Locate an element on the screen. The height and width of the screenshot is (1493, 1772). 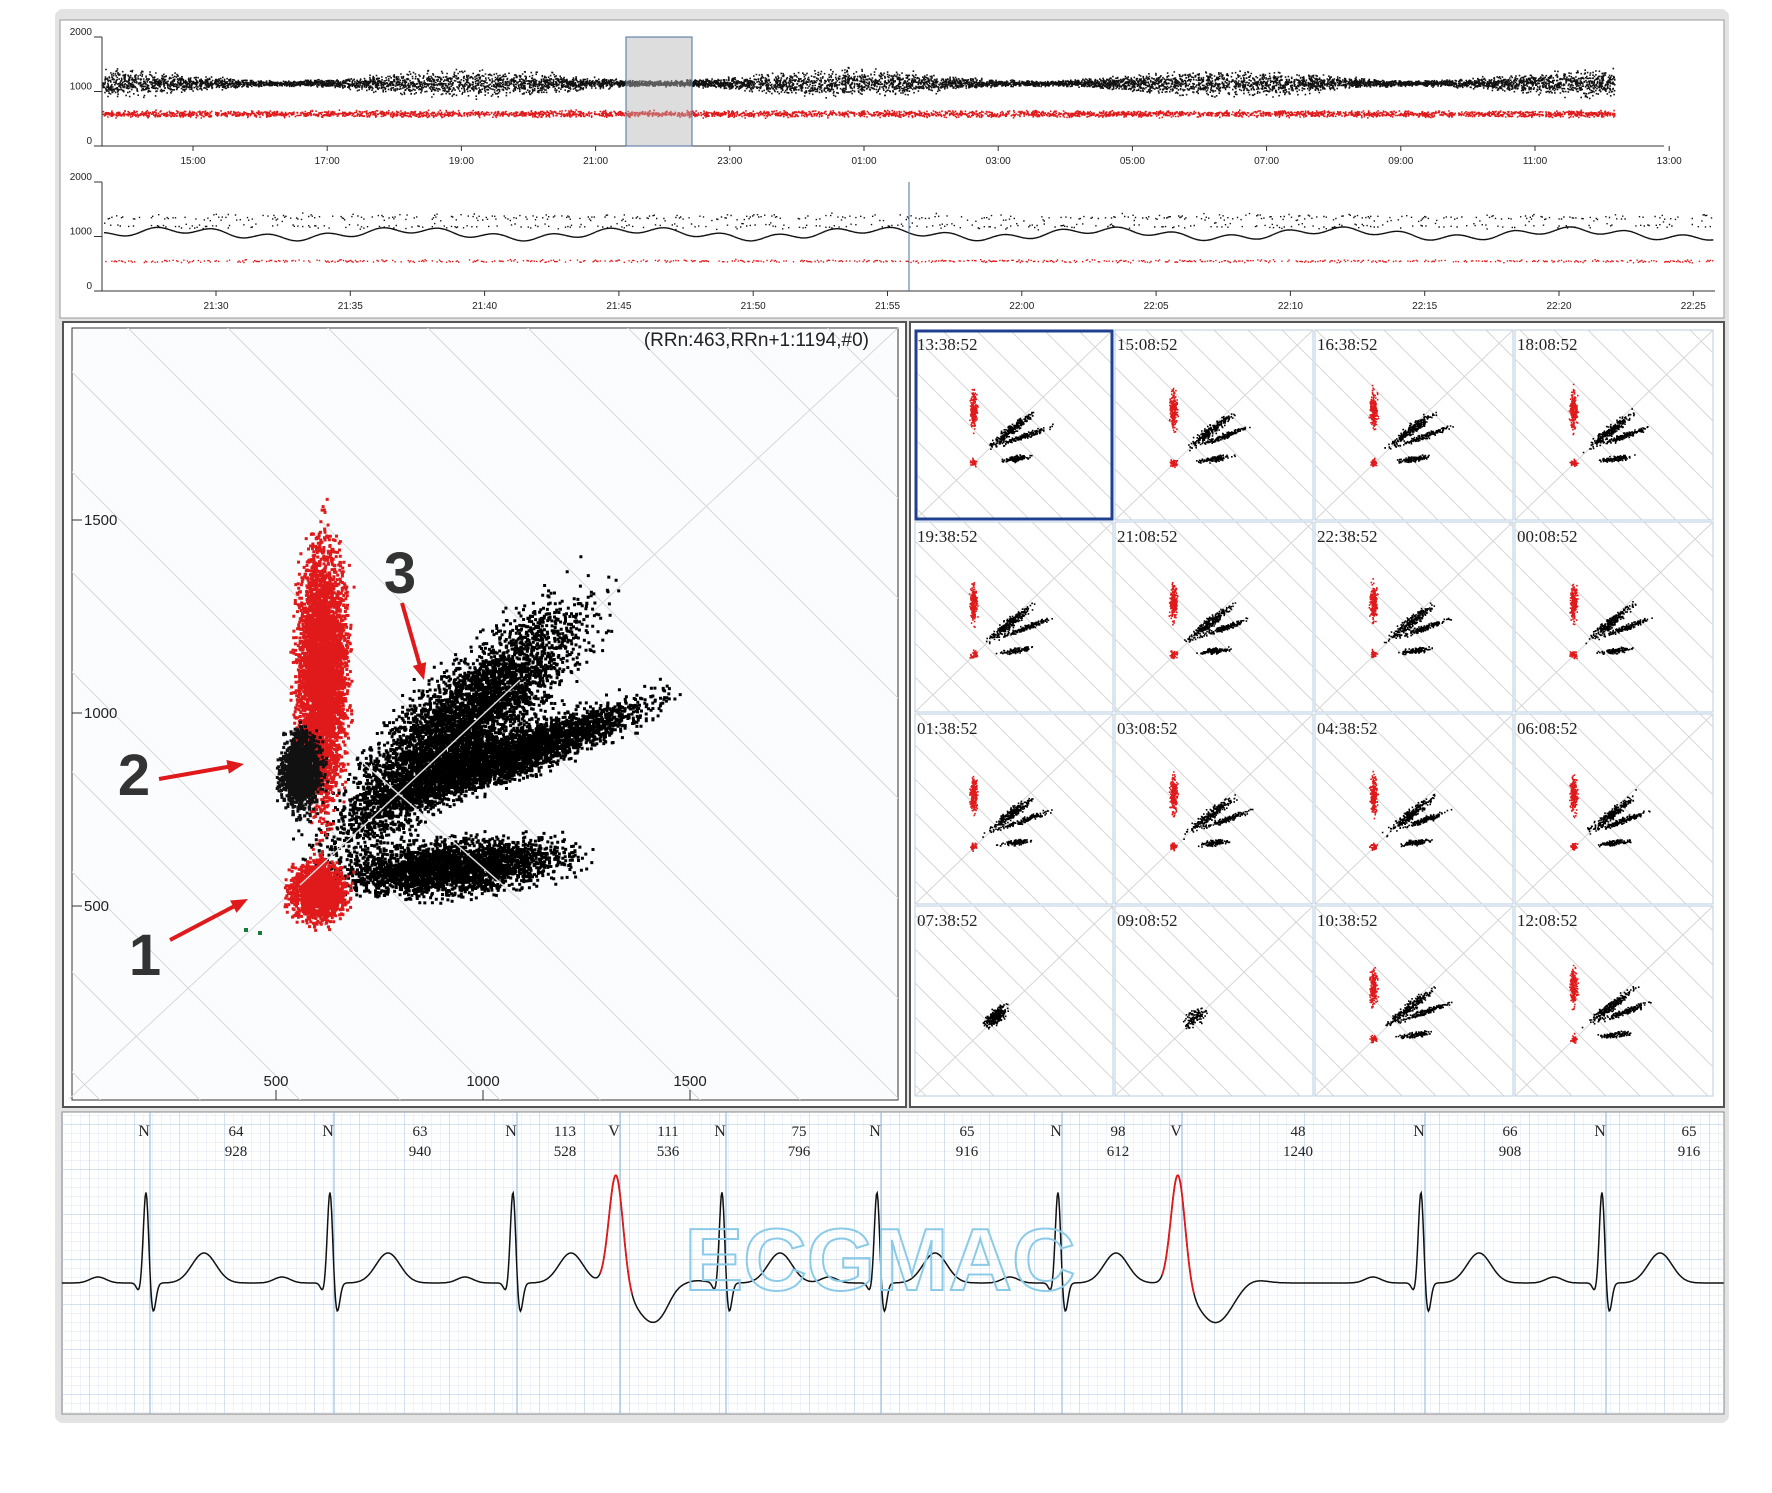
thumbnail: 13:38:52 is located at coordinates (1014, 425).